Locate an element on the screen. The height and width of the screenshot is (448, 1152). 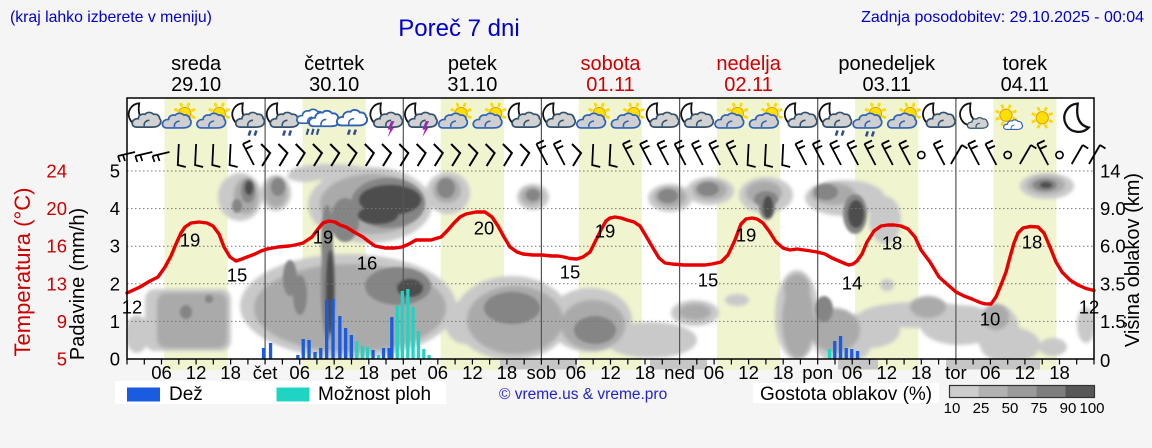
svg-text: Gostota oblakov (%) is located at coordinates (846, 394).